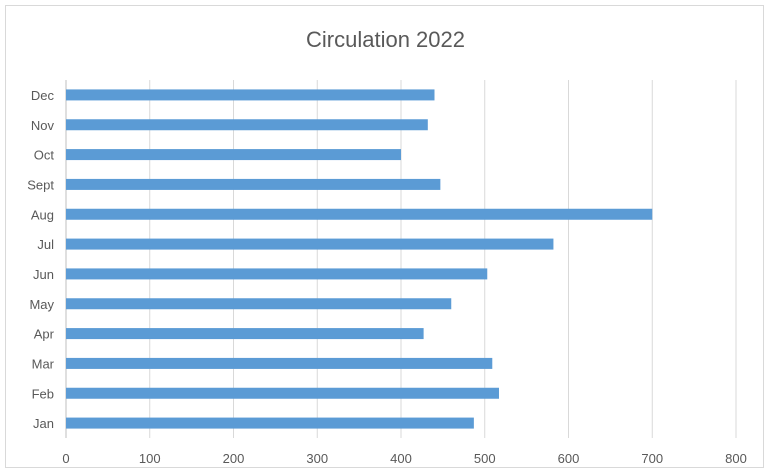  Describe the element at coordinates (317, 458) in the screenshot. I see `x-tick-label: 300` at that location.